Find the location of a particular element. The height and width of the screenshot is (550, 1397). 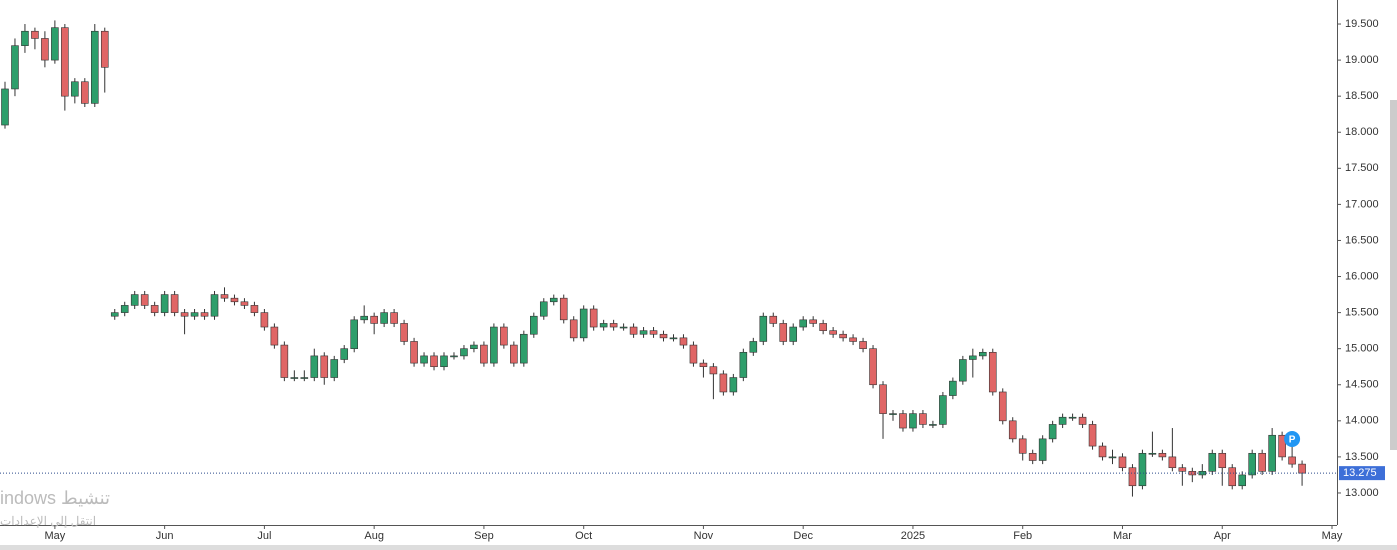

last-price-label: 13.275 is located at coordinates (1360, 473).